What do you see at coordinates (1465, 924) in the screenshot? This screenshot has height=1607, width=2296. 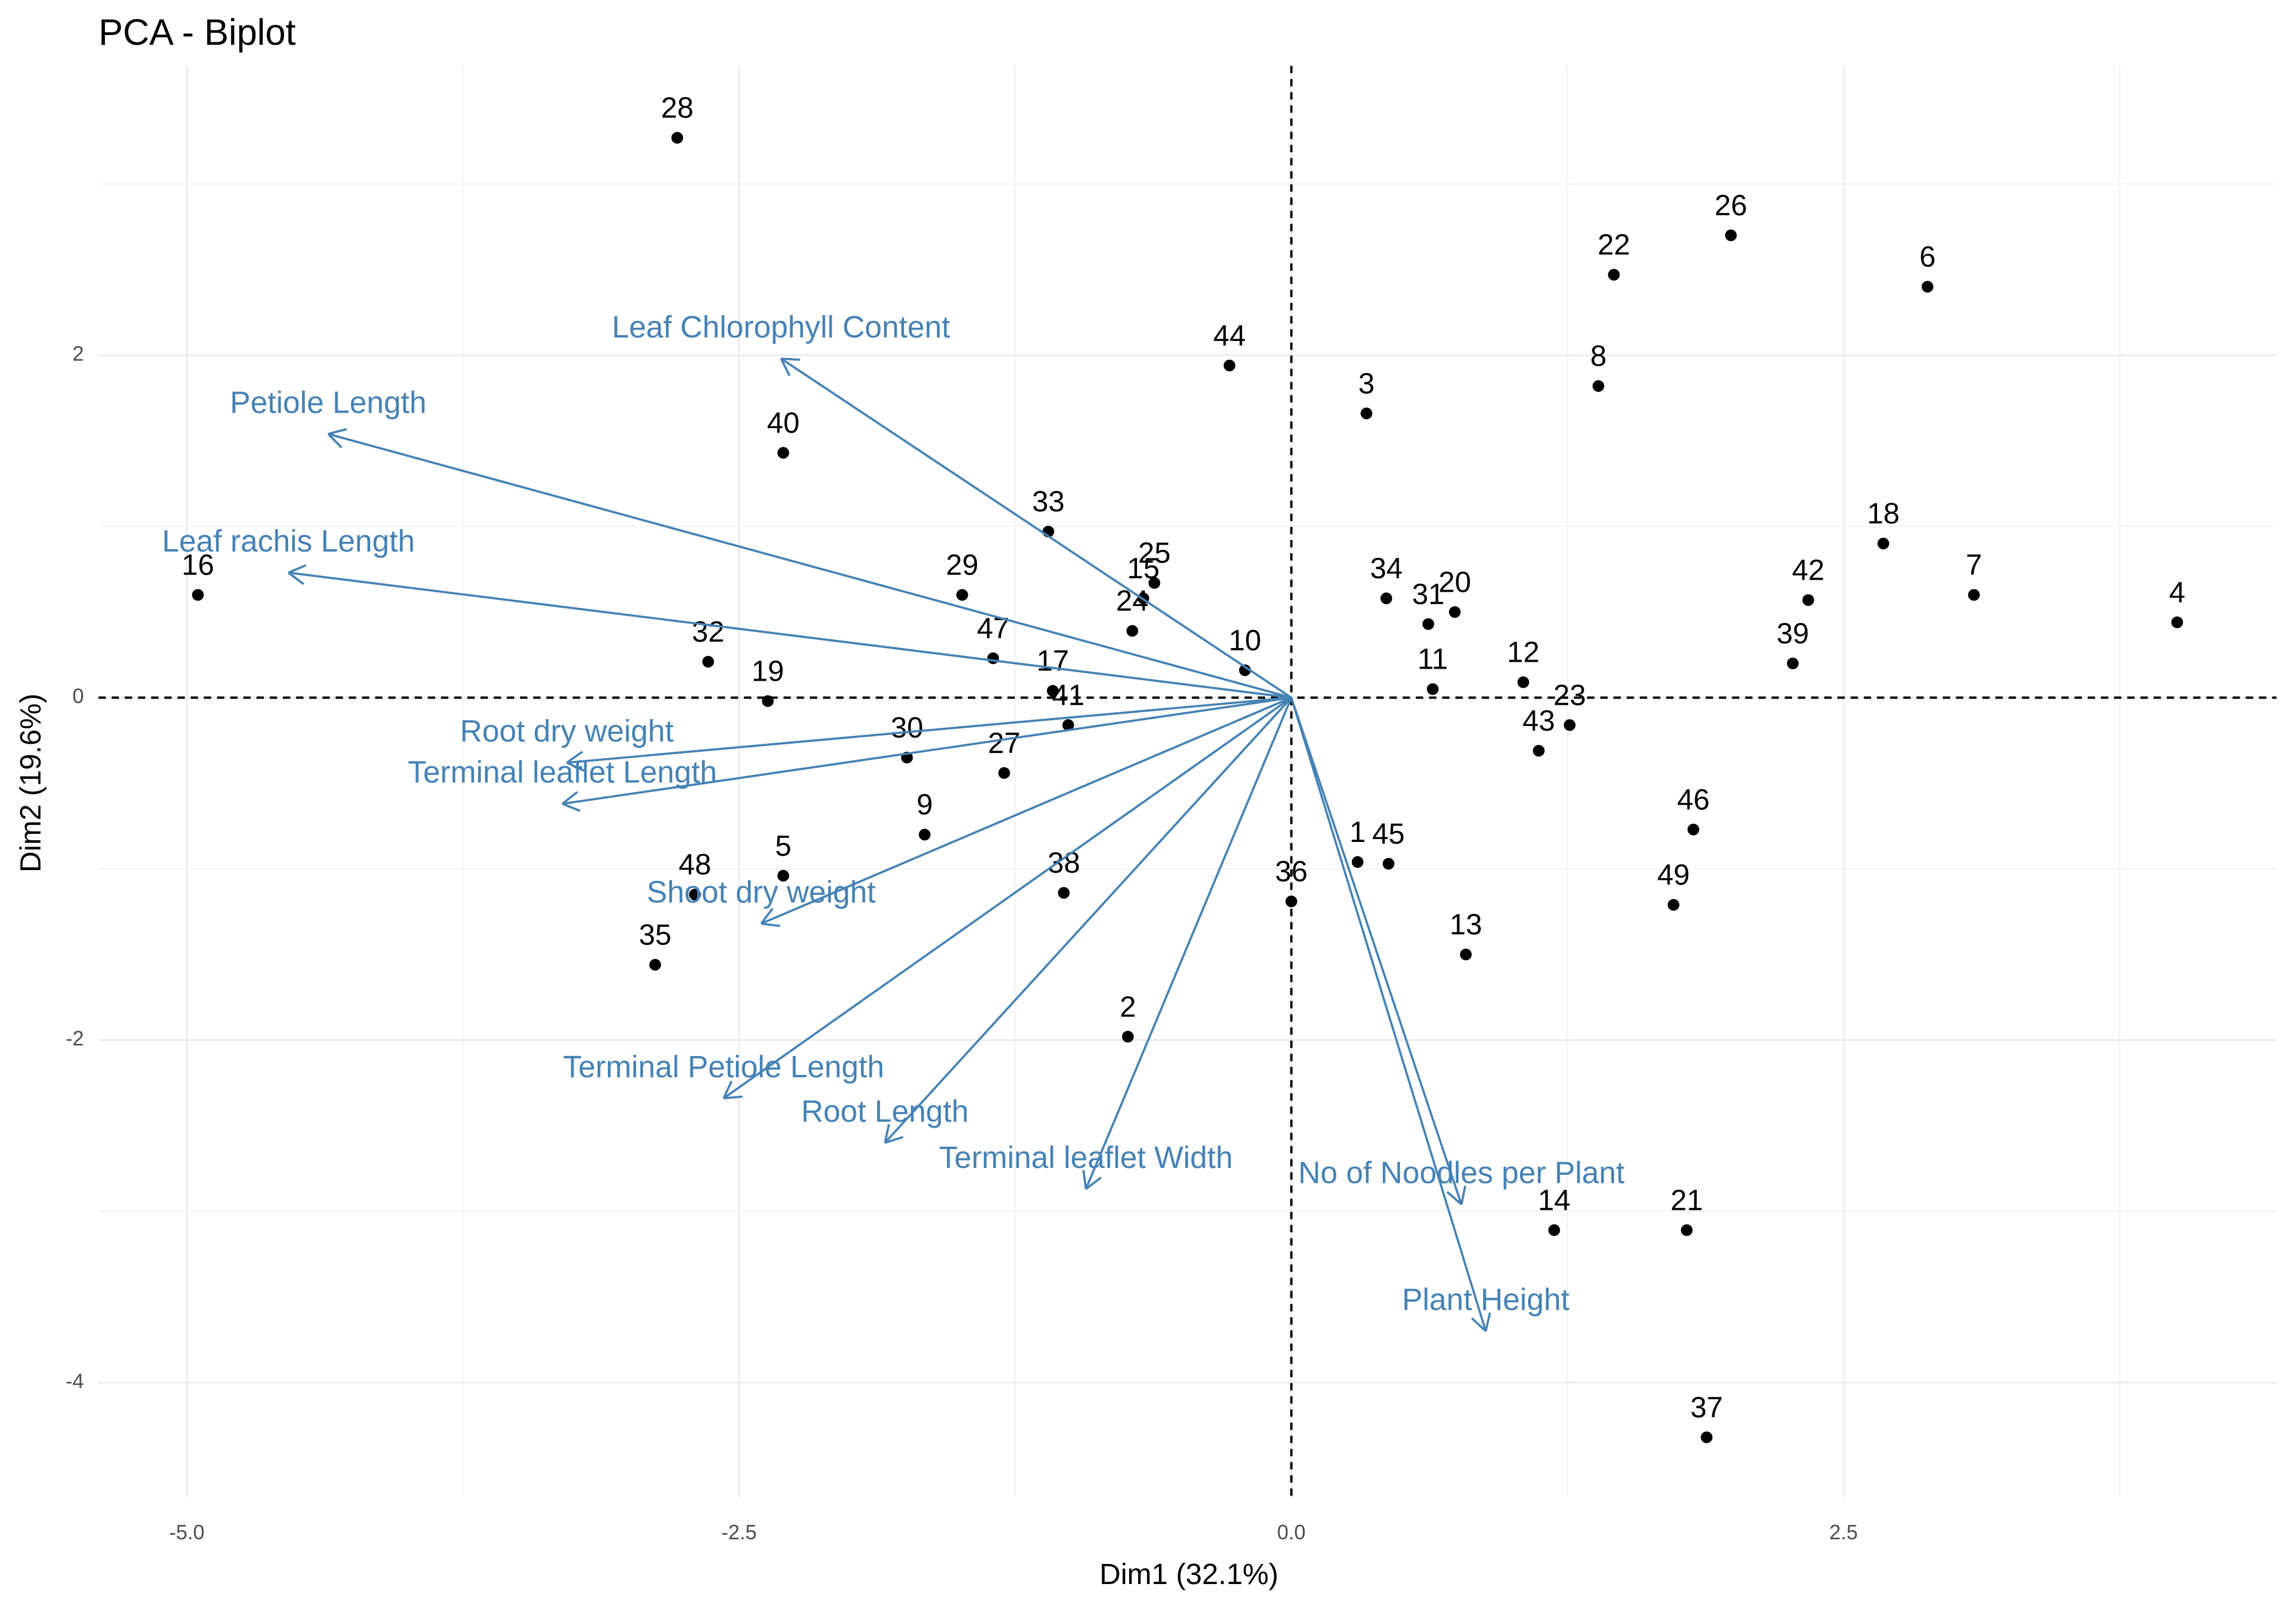 I see `point-label: 13` at bounding box center [1465, 924].